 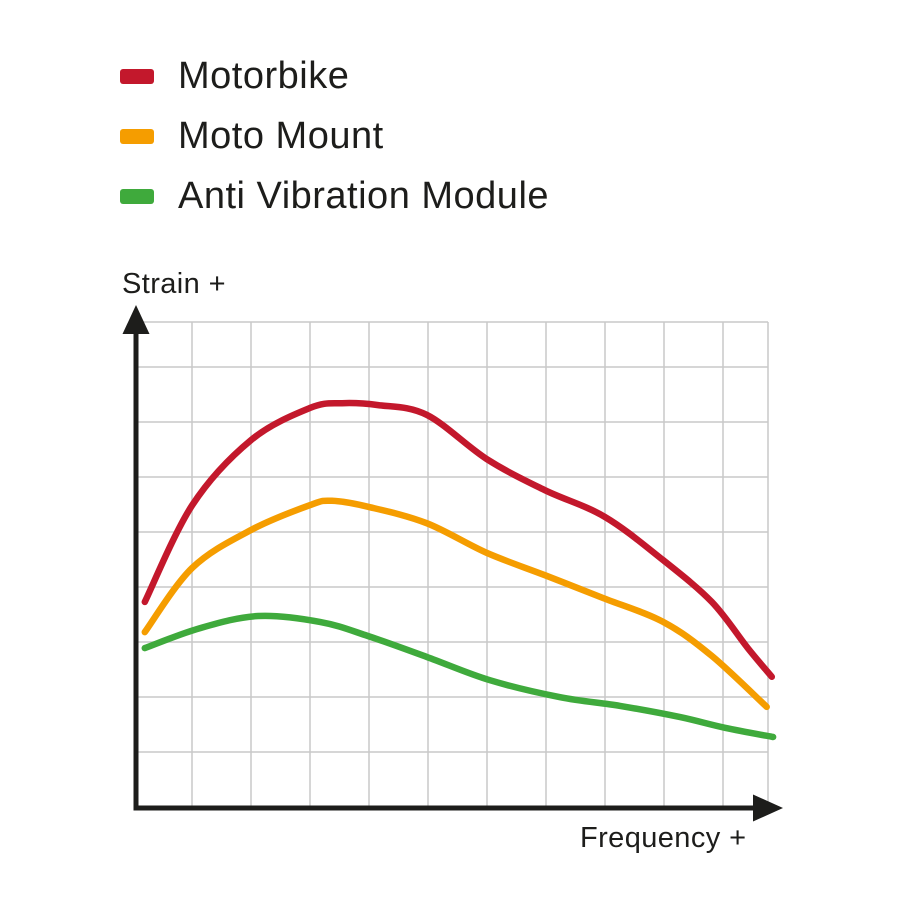 I want to click on legend-swatch-moto-mount, so click(x=137, y=136).